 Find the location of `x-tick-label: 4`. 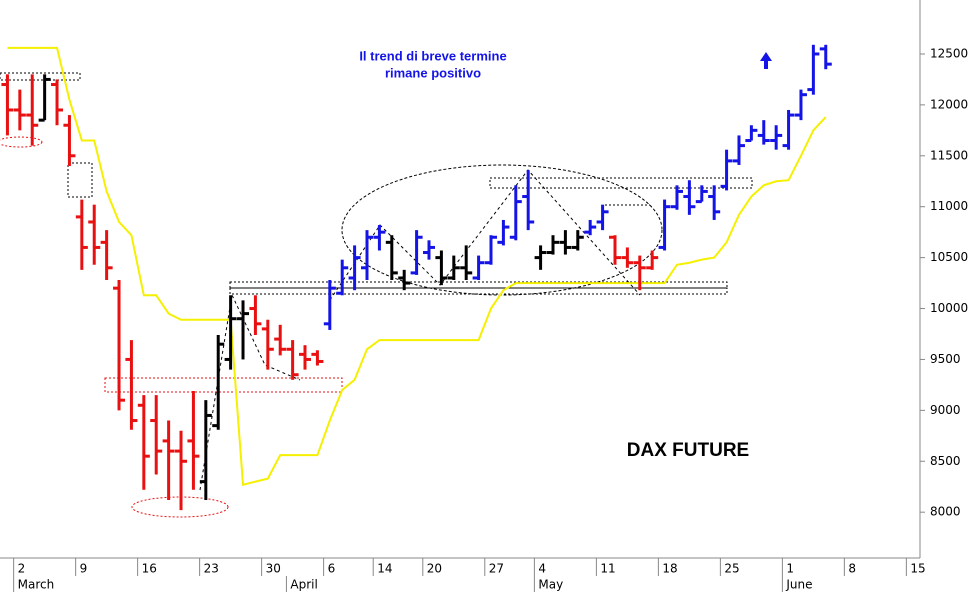

x-tick-label: 4 is located at coordinates (542, 569).